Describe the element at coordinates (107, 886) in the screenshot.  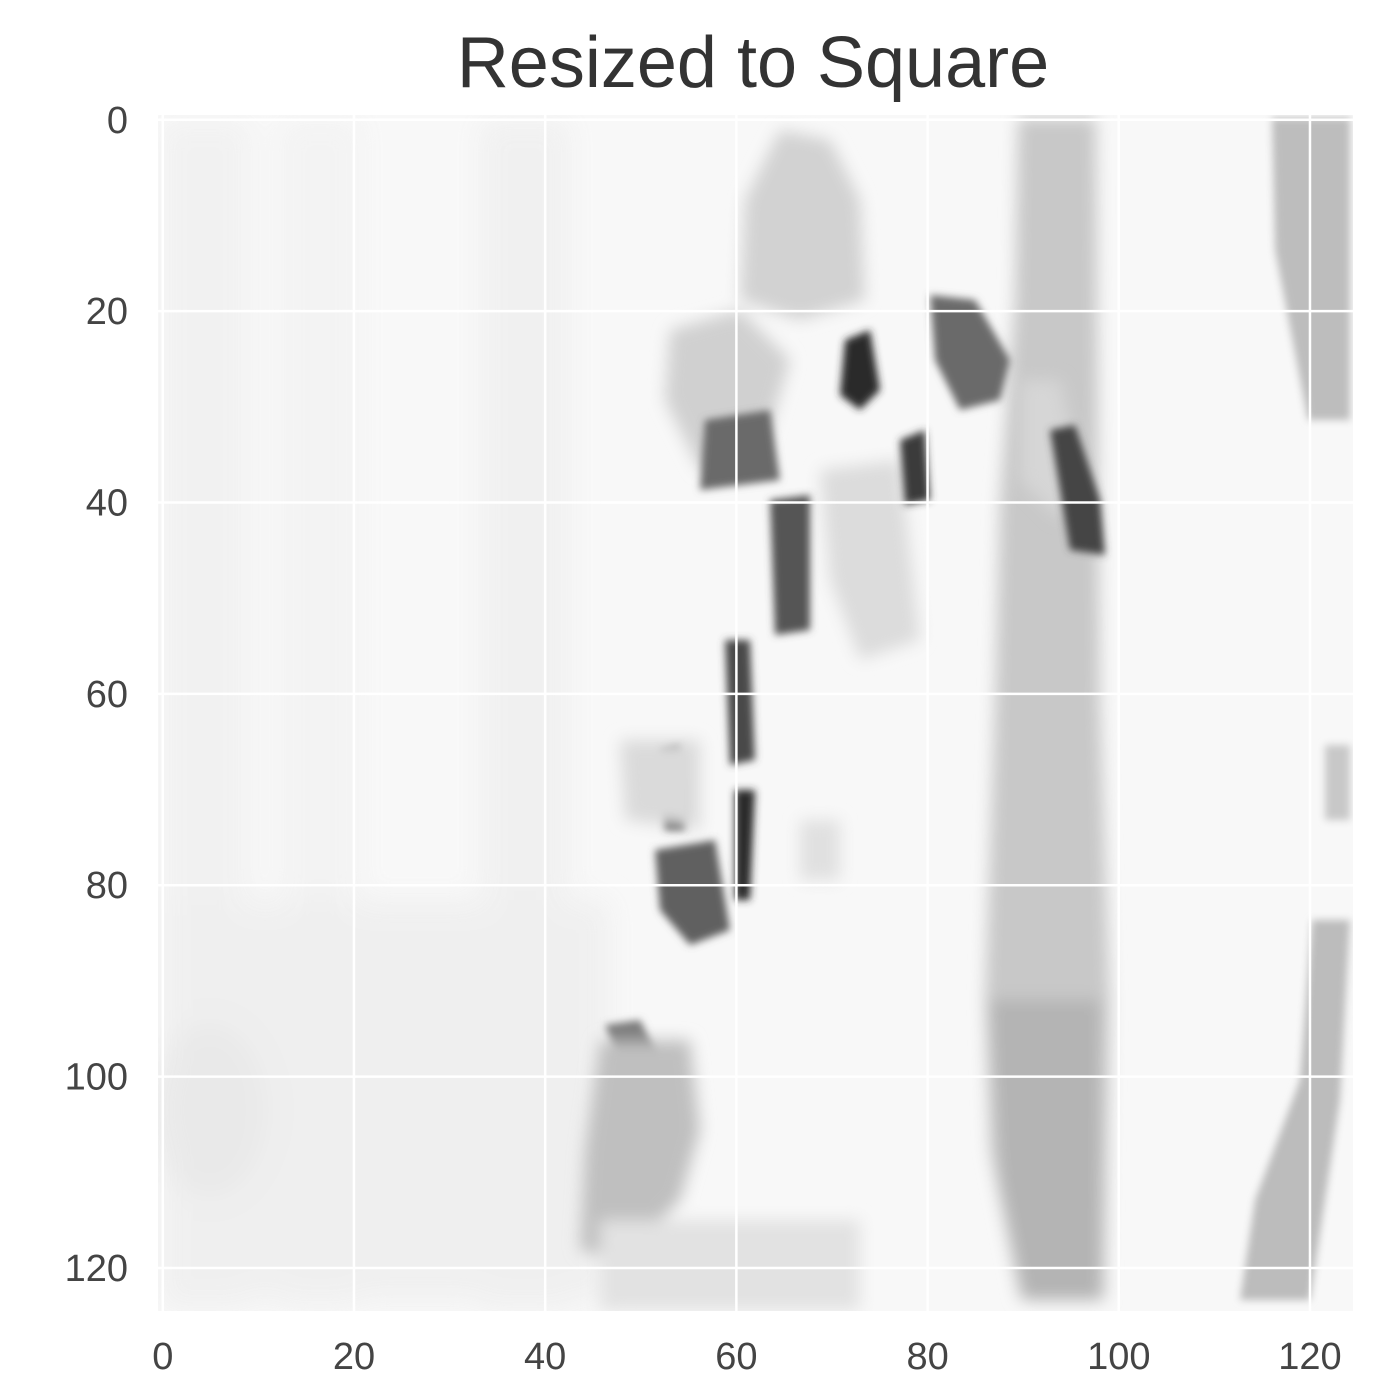
I see `y-tick-label: 80` at that location.